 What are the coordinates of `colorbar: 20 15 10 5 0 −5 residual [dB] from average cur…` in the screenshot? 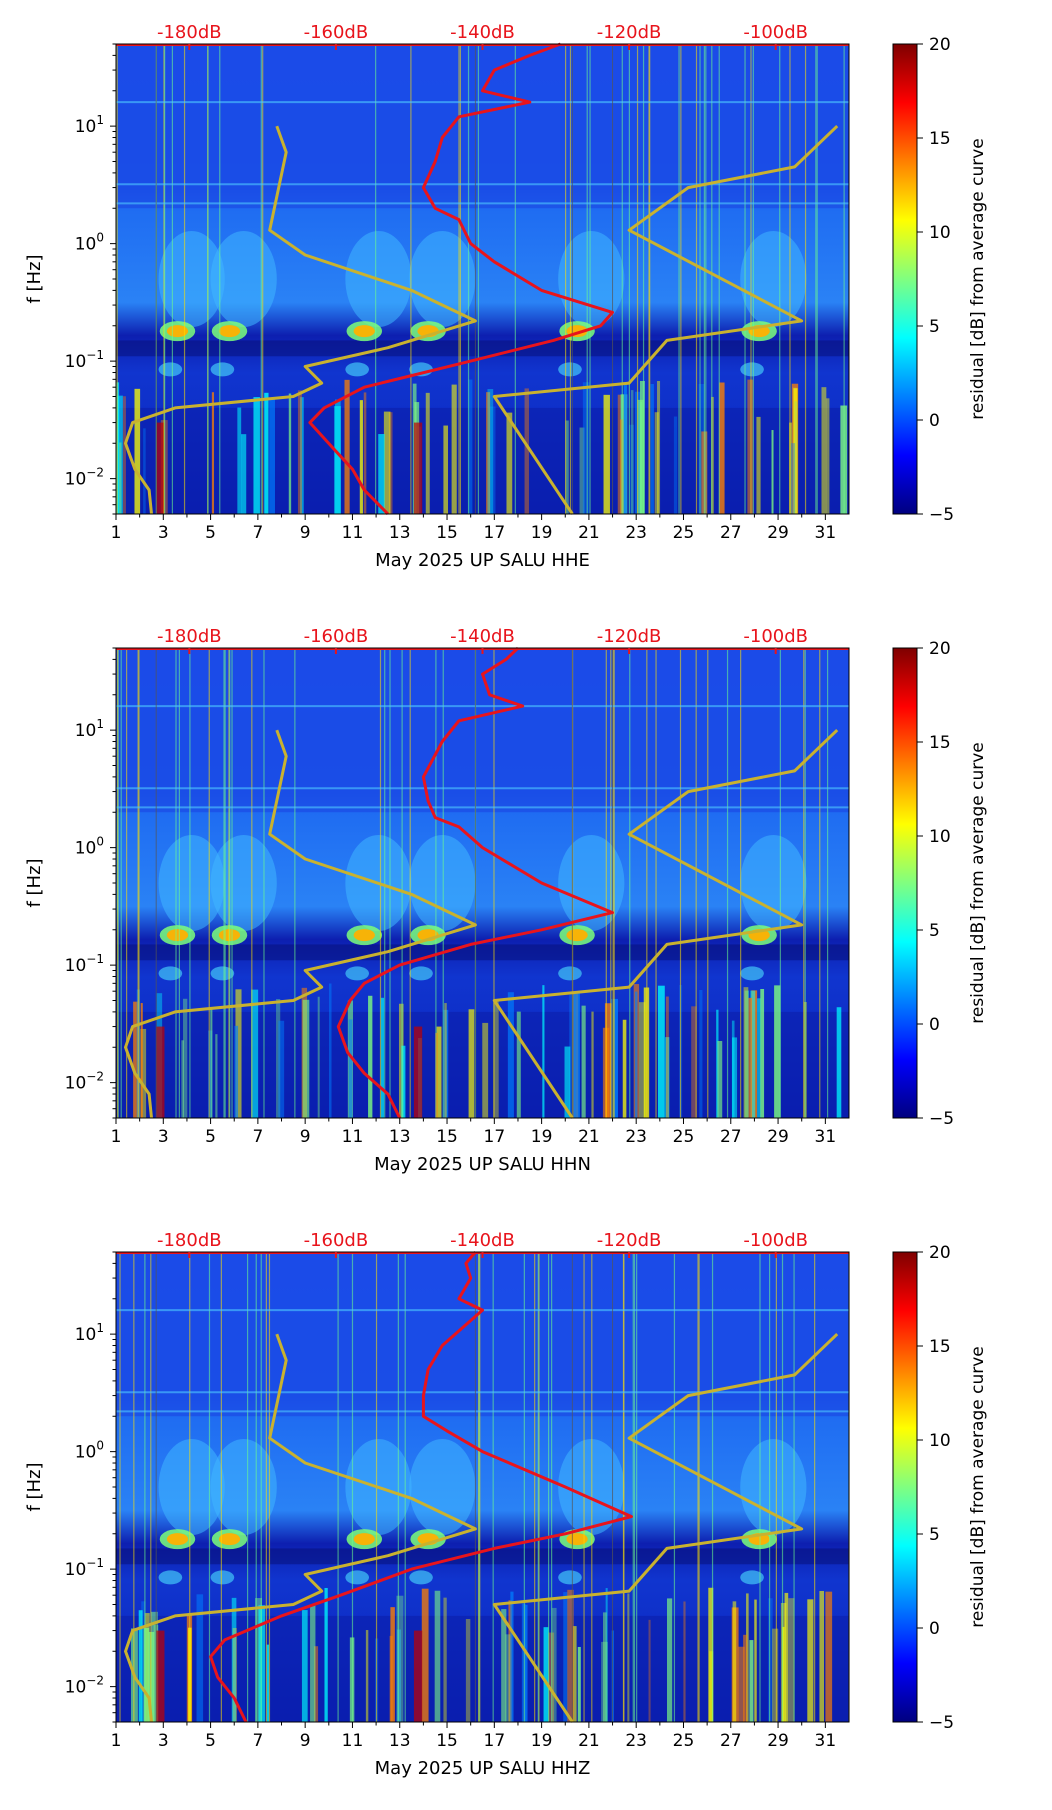 It's located at (940, 280).